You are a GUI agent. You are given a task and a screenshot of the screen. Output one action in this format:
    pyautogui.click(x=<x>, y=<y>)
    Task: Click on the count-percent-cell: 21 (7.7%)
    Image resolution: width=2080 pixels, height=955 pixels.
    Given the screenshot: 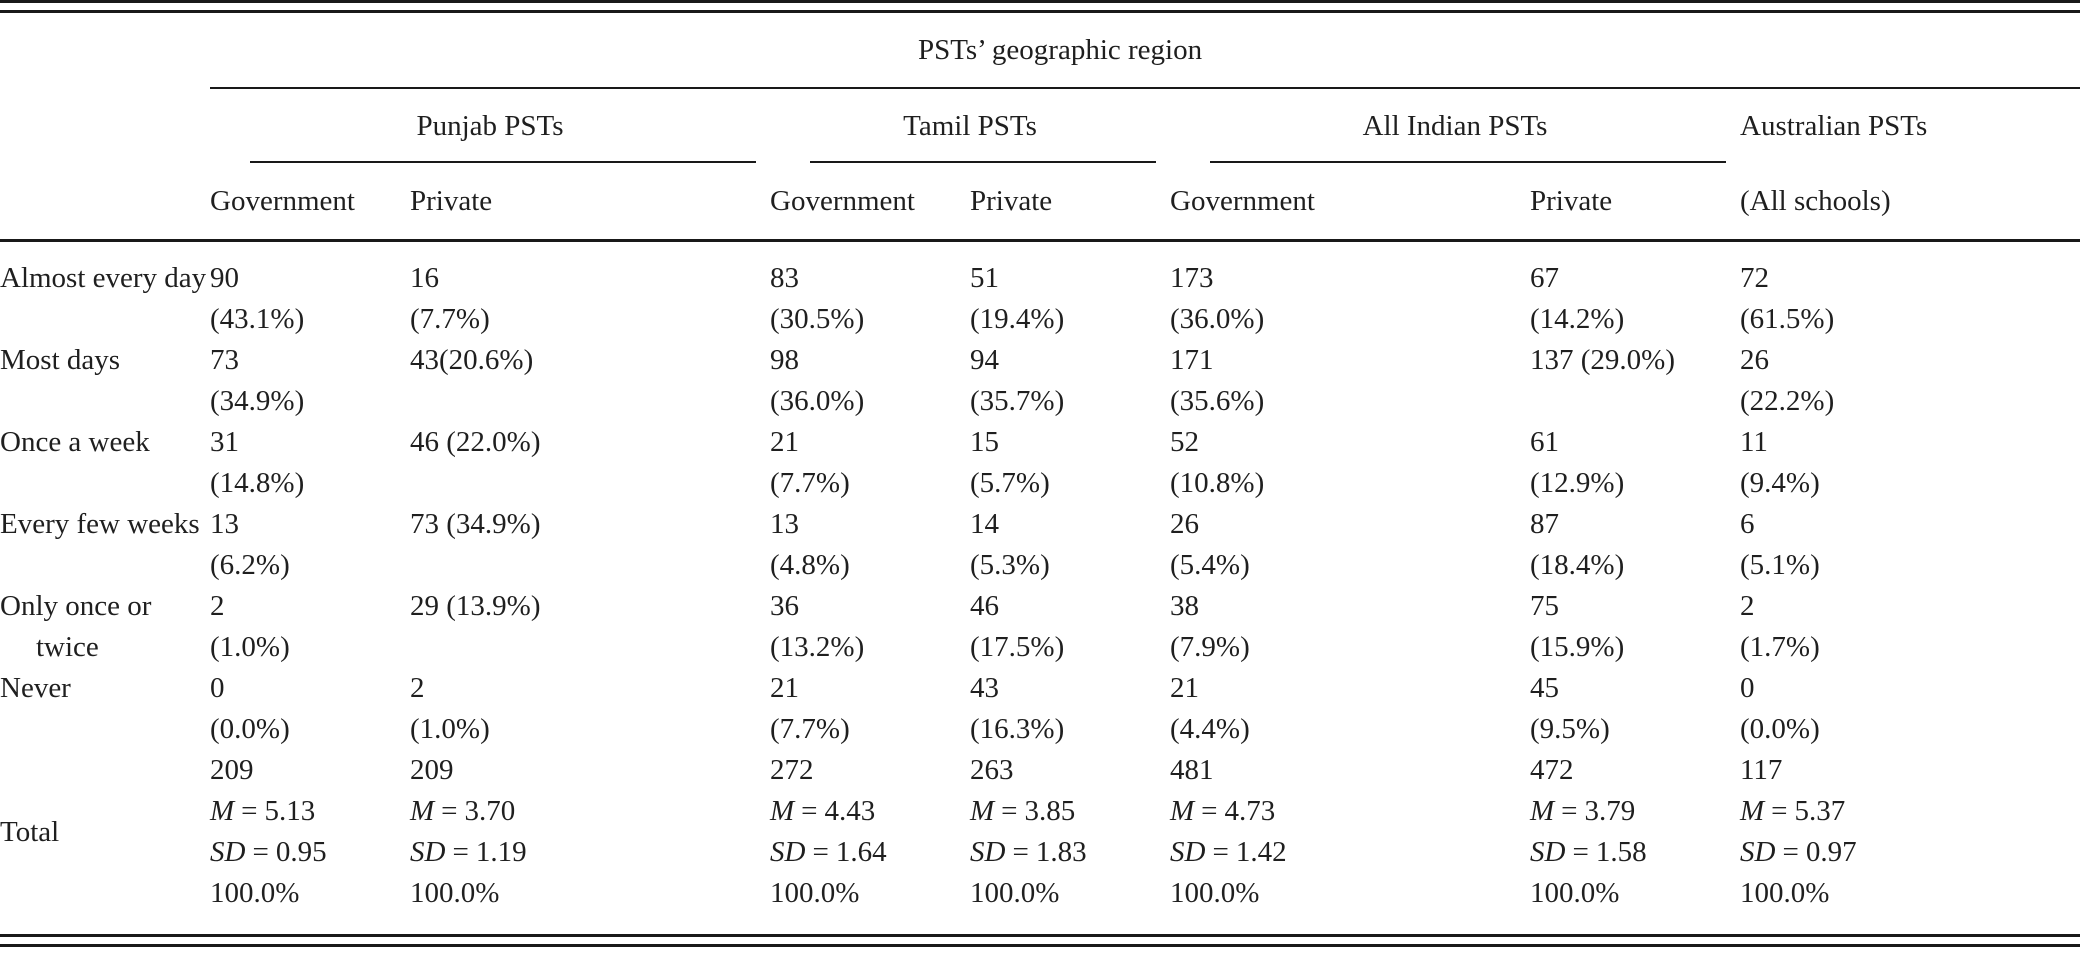 What is the action you would take?
    pyautogui.click(x=870, y=463)
    